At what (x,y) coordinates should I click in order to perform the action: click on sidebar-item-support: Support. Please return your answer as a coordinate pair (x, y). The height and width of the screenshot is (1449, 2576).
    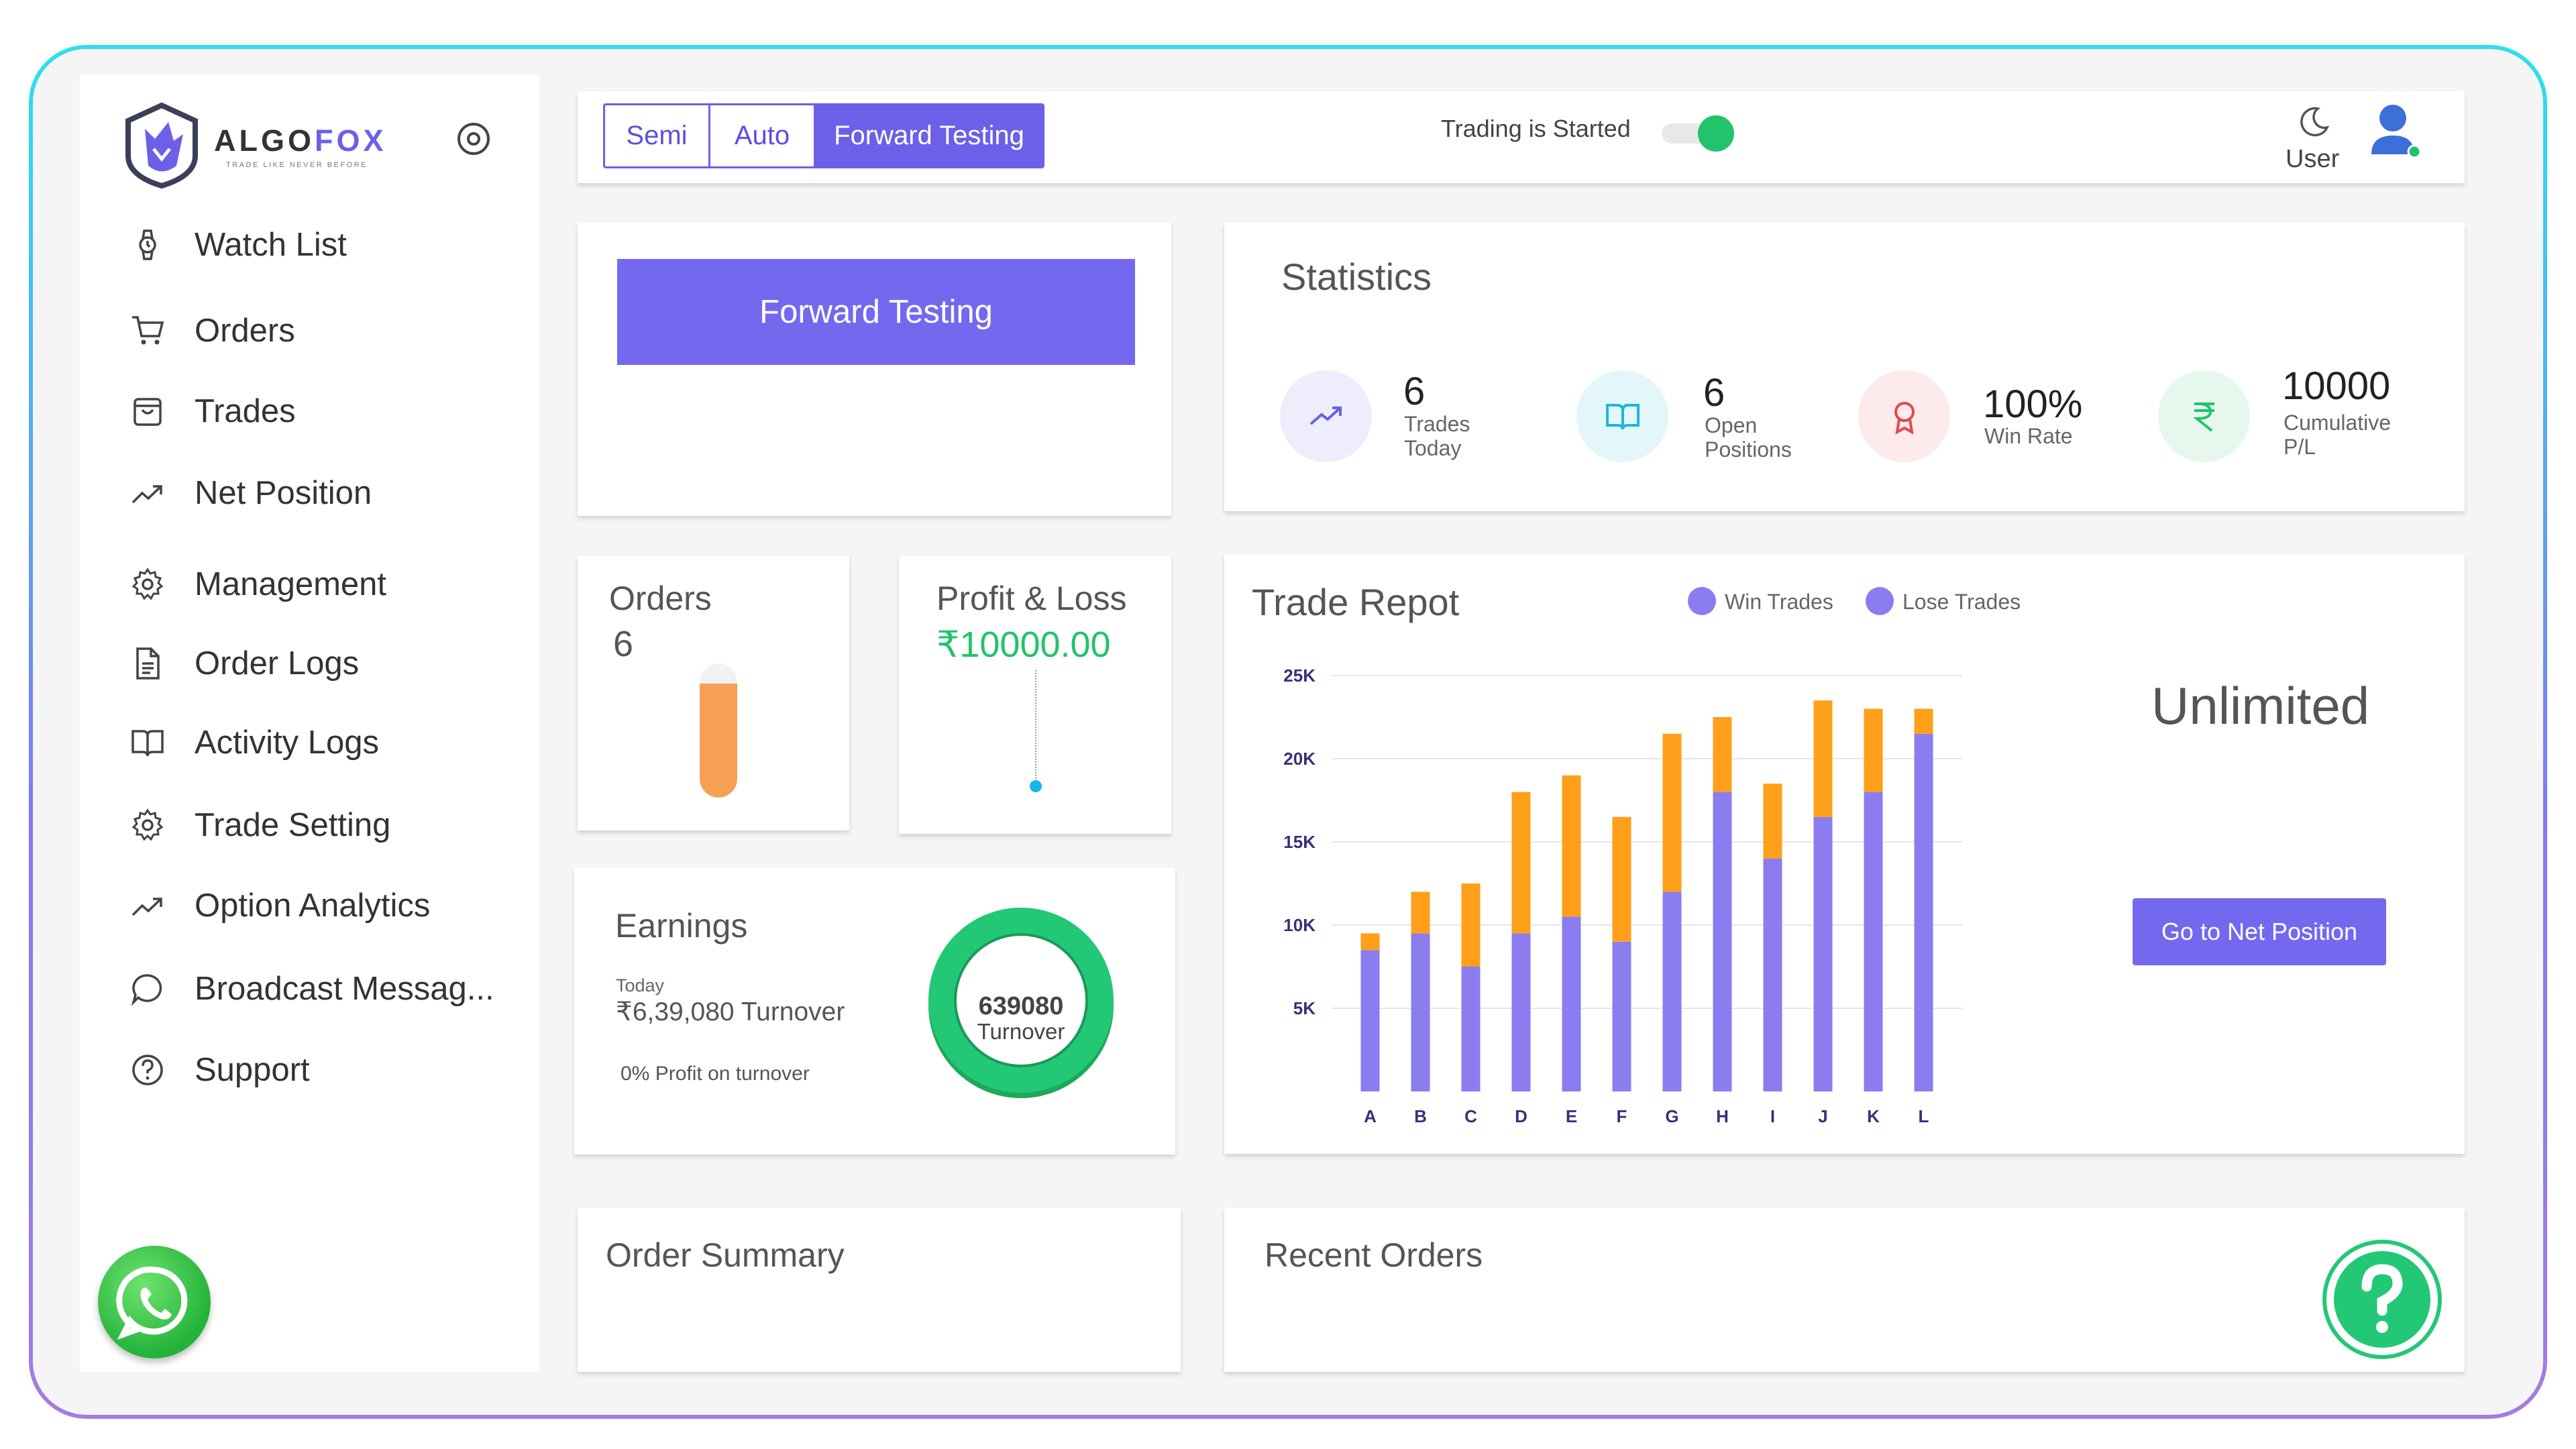
    Looking at the image, I should click on (220, 1069).